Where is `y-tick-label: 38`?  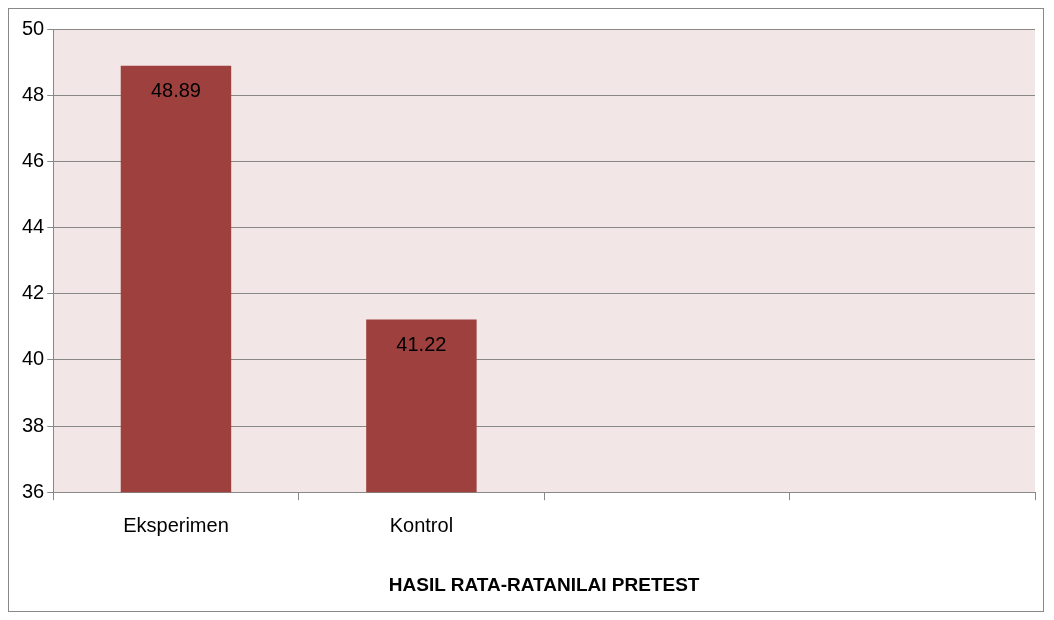
y-tick-label: 38 is located at coordinates (33, 424).